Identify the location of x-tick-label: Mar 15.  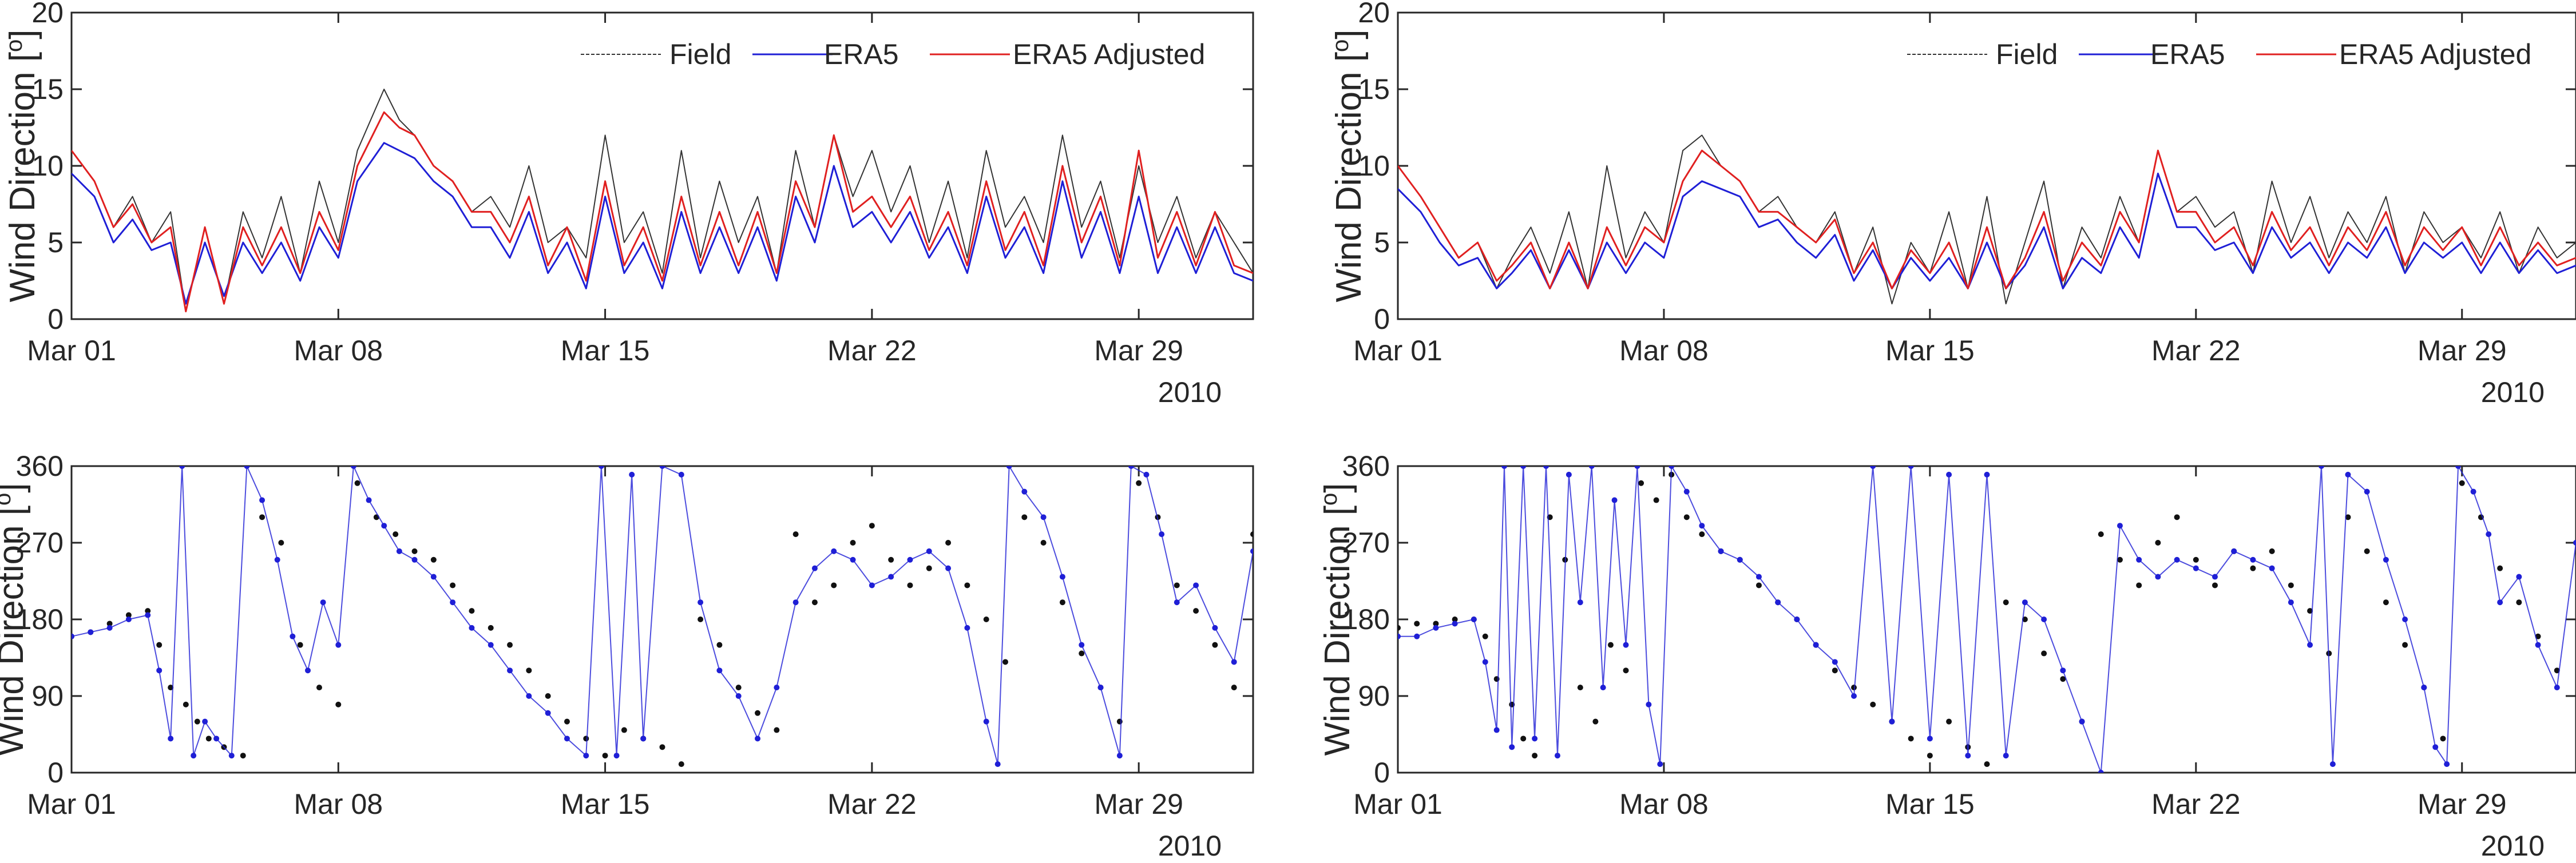
(606, 804).